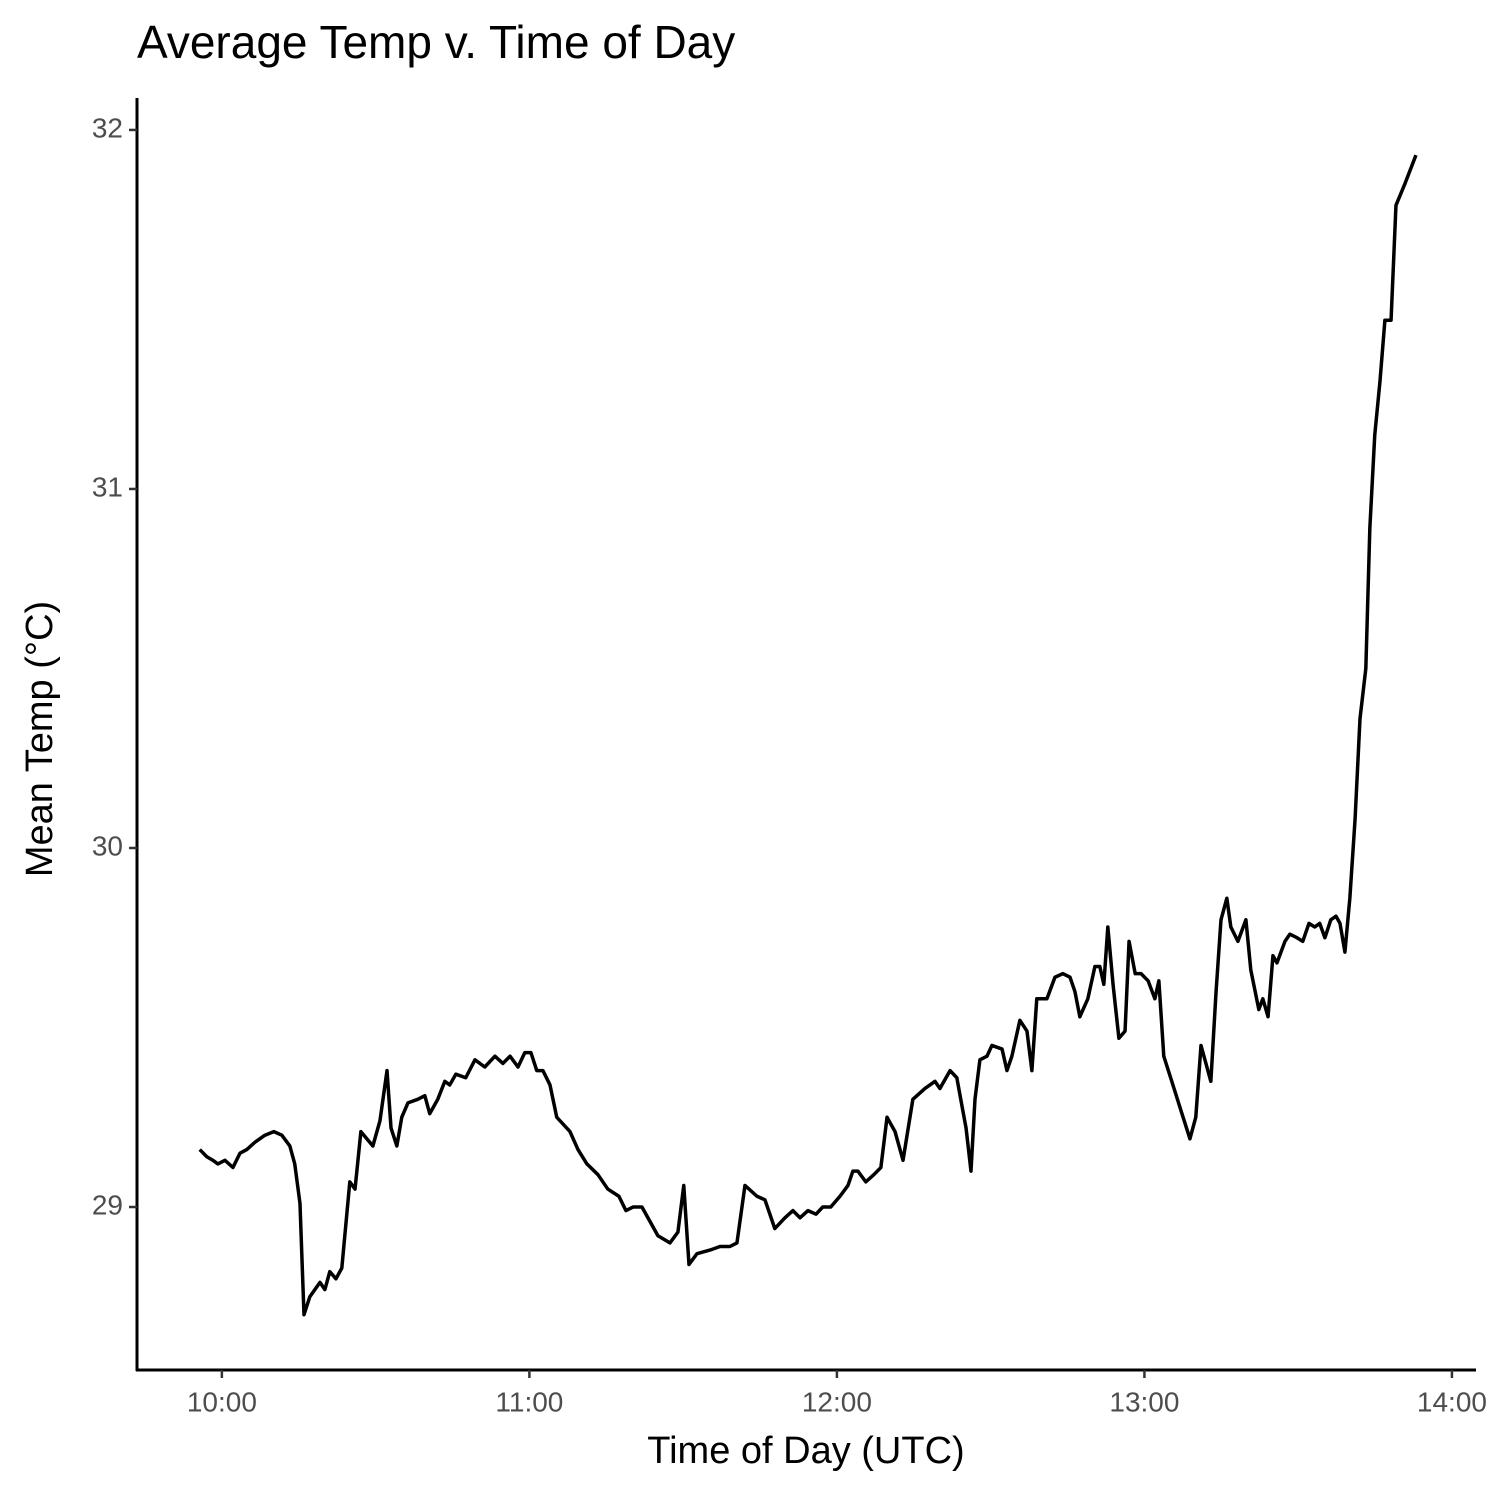 Image resolution: width=1500 pixels, height=1500 pixels. I want to click on x-axis-label: Time of Day (UTC), so click(805, 1451).